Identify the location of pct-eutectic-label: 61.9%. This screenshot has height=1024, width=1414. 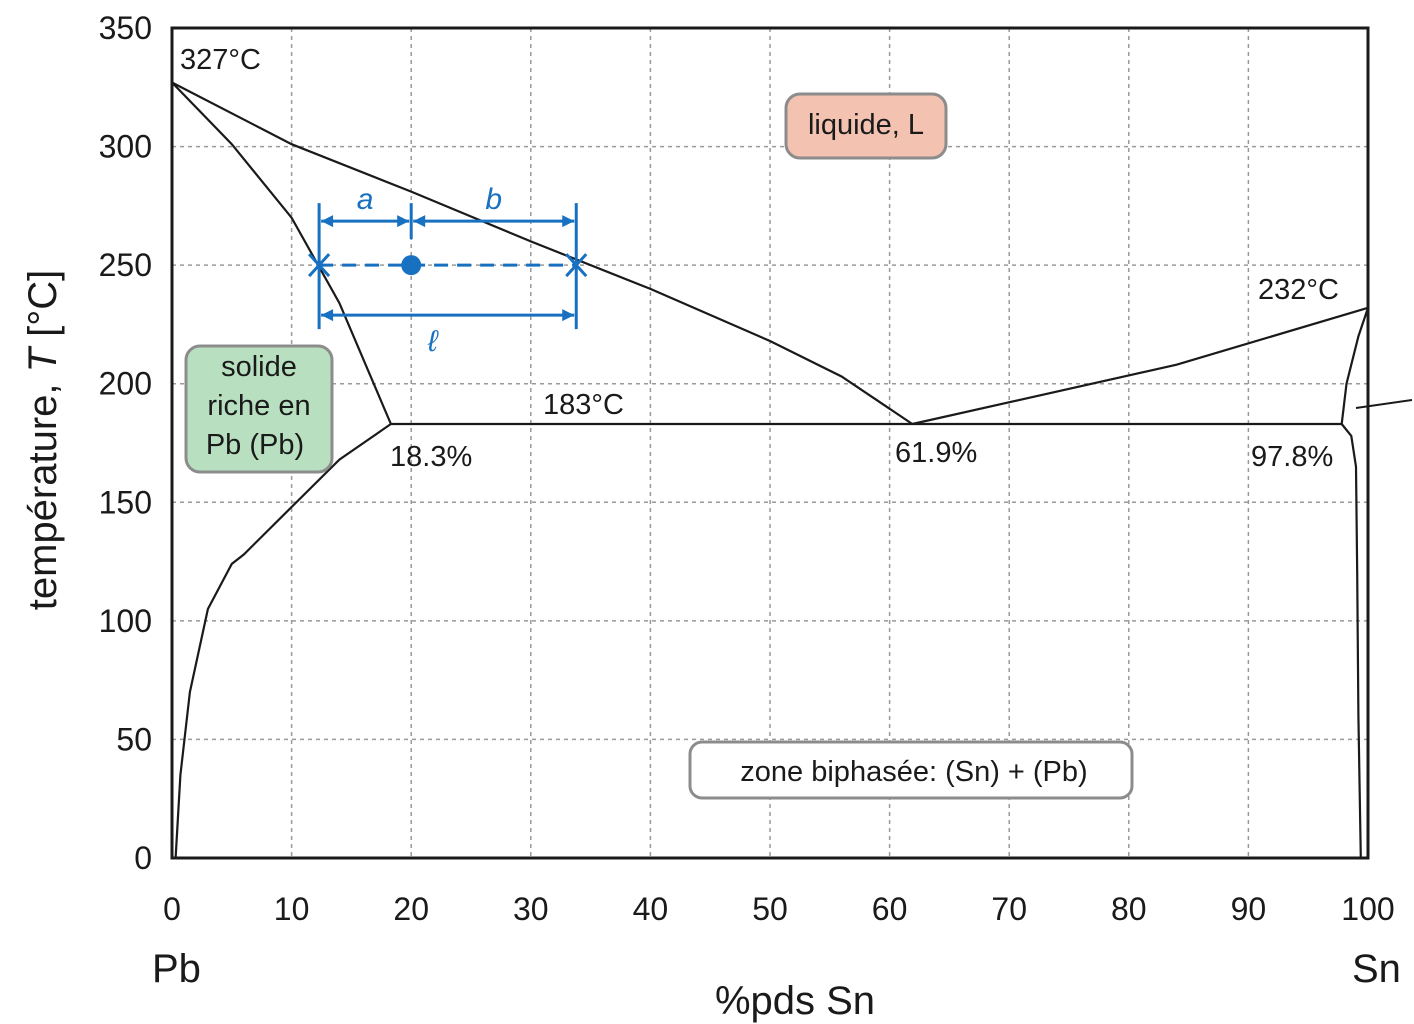
(936, 453).